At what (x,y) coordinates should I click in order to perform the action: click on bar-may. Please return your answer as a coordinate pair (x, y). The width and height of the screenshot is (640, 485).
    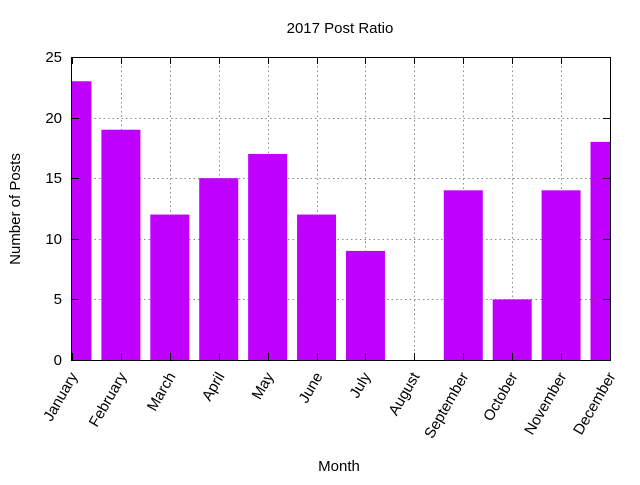
    Looking at the image, I should click on (268, 256).